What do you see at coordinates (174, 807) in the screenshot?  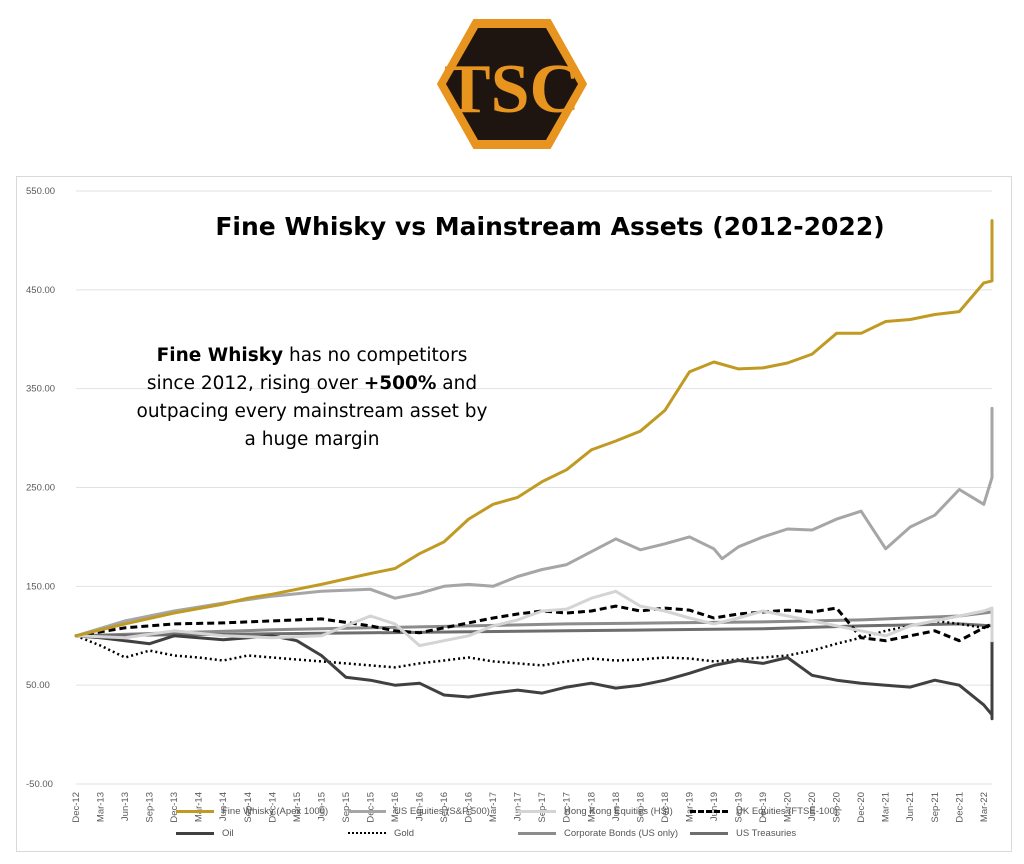 I see `x-tick-label: Dec-13` at bounding box center [174, 807].